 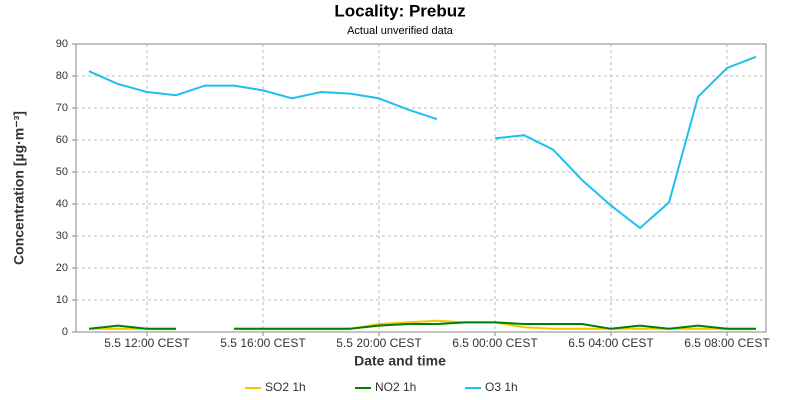 What do you see at coordinates (62, 300) in the screenshot?
I see `y-tick-label: 10` at bounding box center [62, 300].